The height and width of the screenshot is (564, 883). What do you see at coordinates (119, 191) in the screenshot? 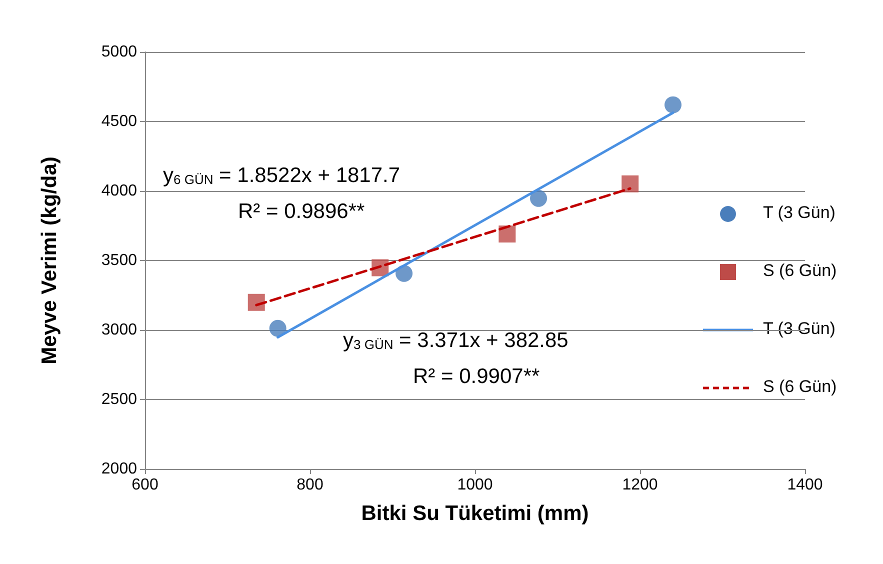
I see `y-tick-label: 4000` at bounding box center [119, 191].